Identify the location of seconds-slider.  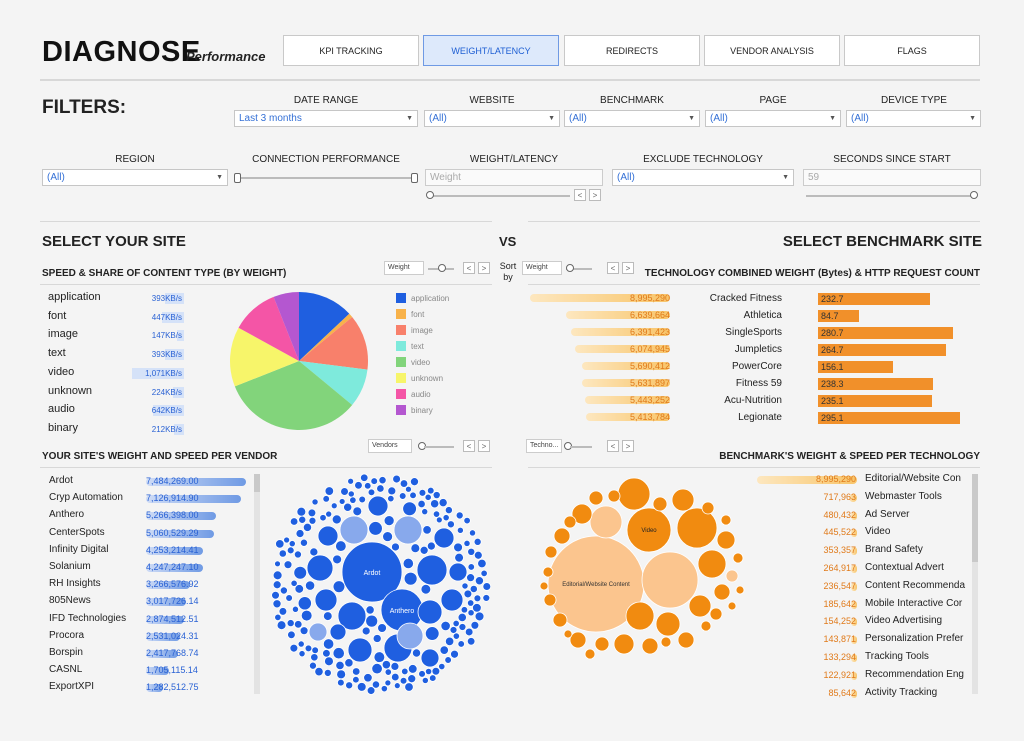
(891, 196).